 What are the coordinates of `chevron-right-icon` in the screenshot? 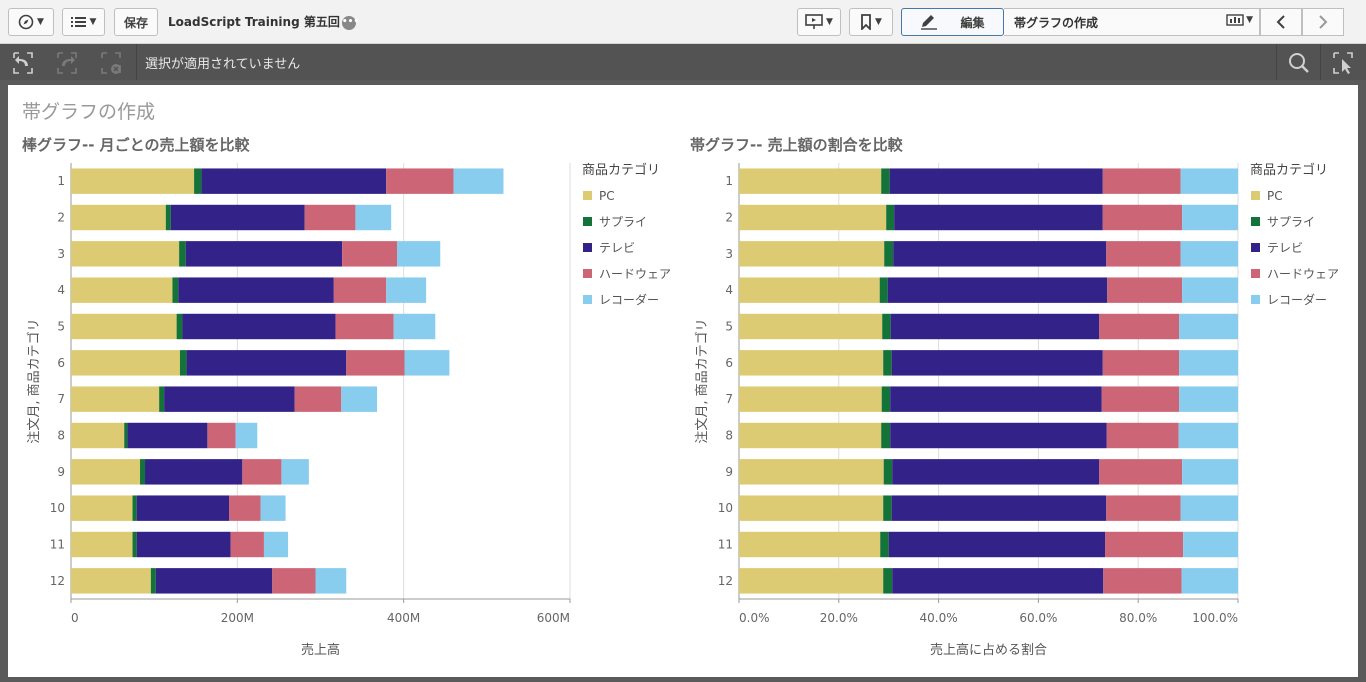 It's located at (1323, 22).